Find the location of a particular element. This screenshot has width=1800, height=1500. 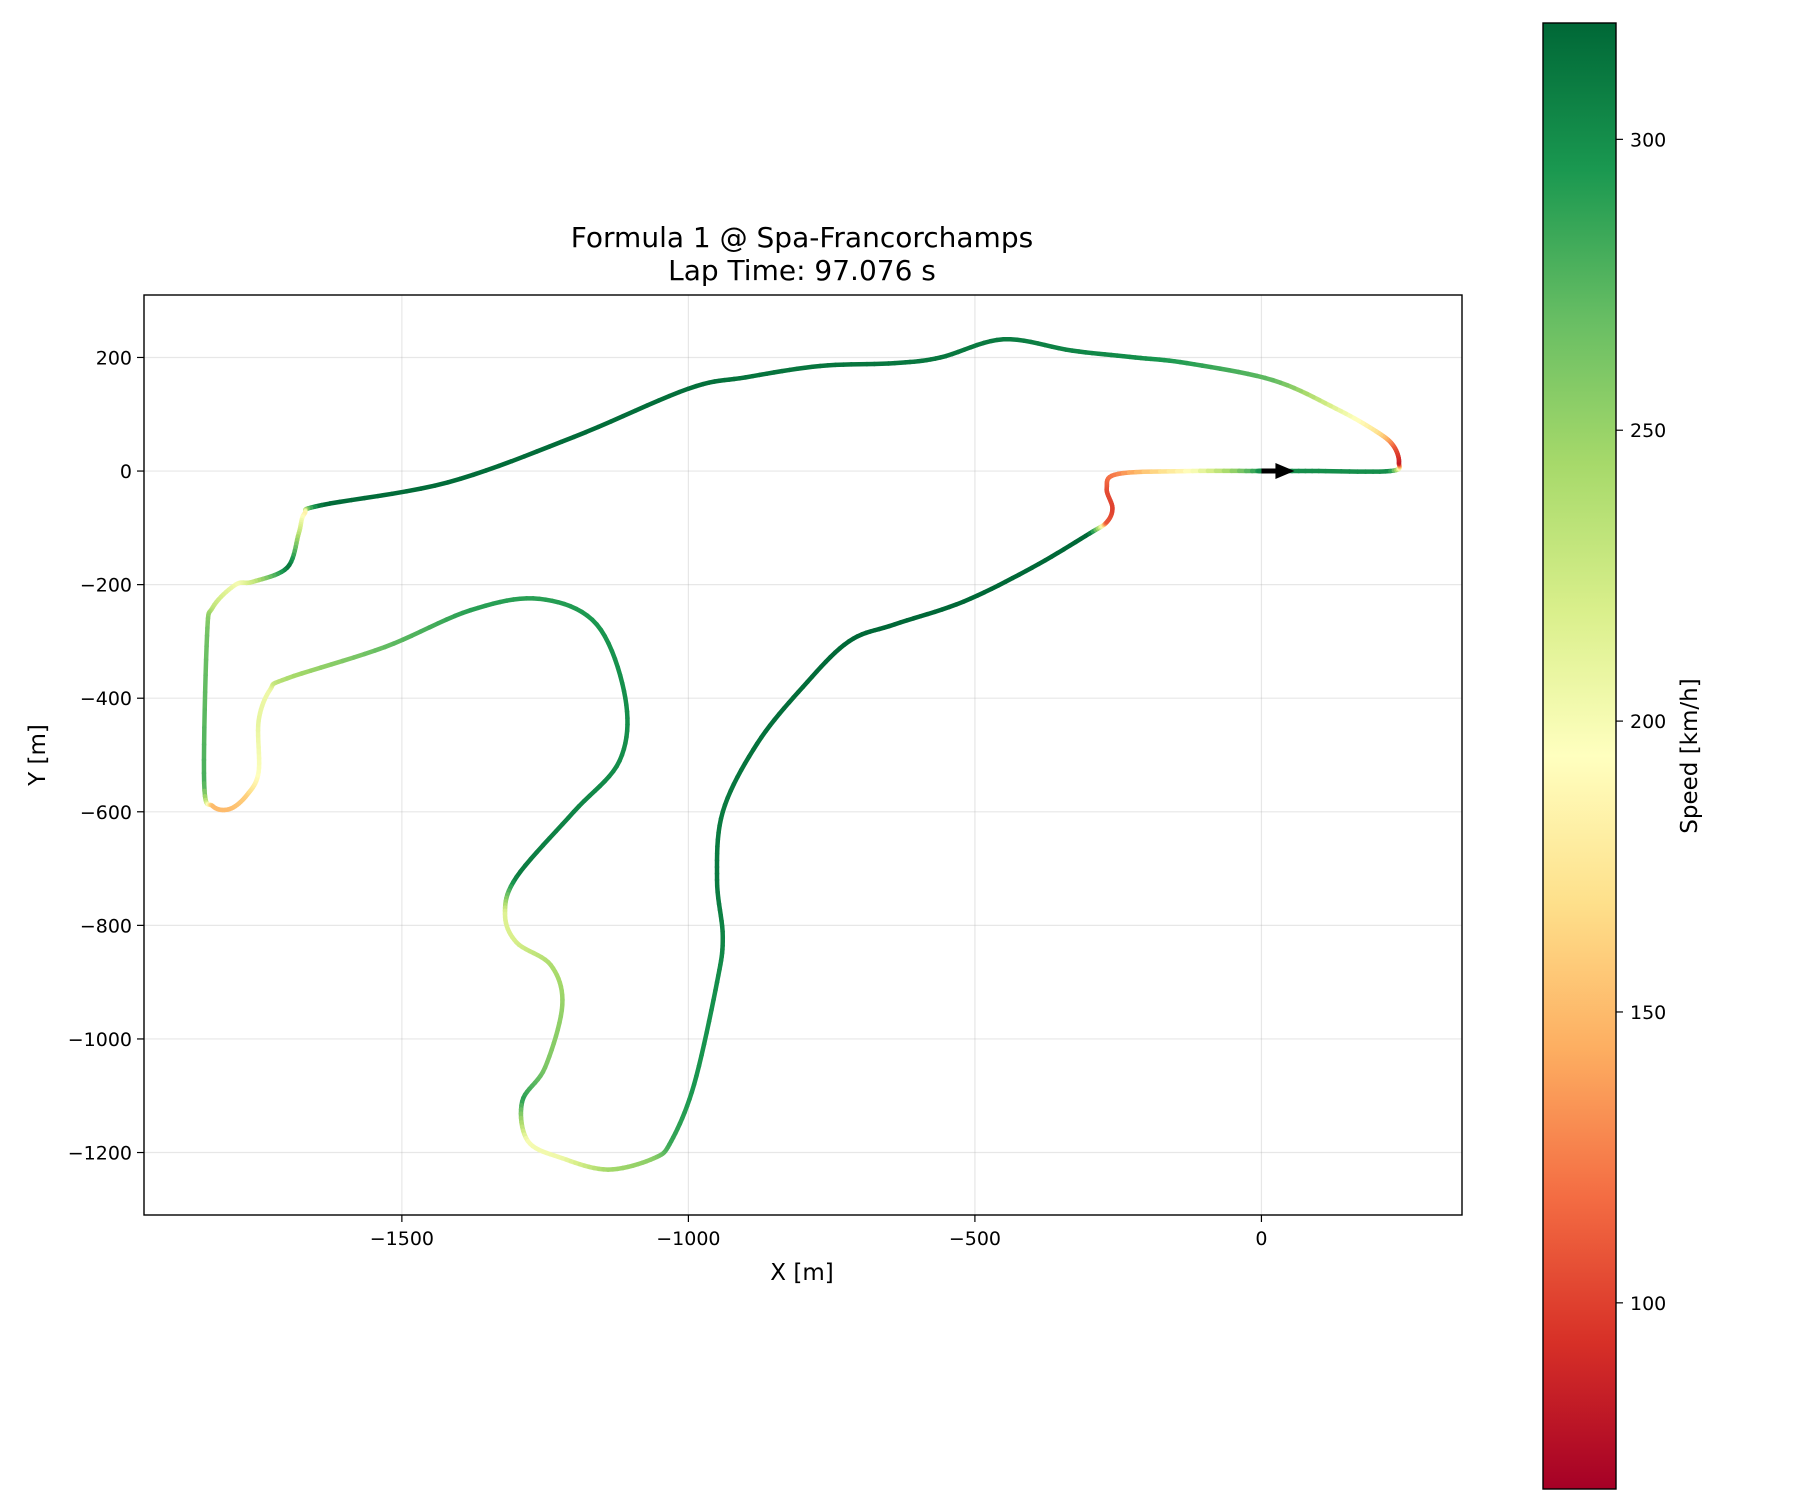

y-tick-label: −1000 is located at coordinates (100, 1040).